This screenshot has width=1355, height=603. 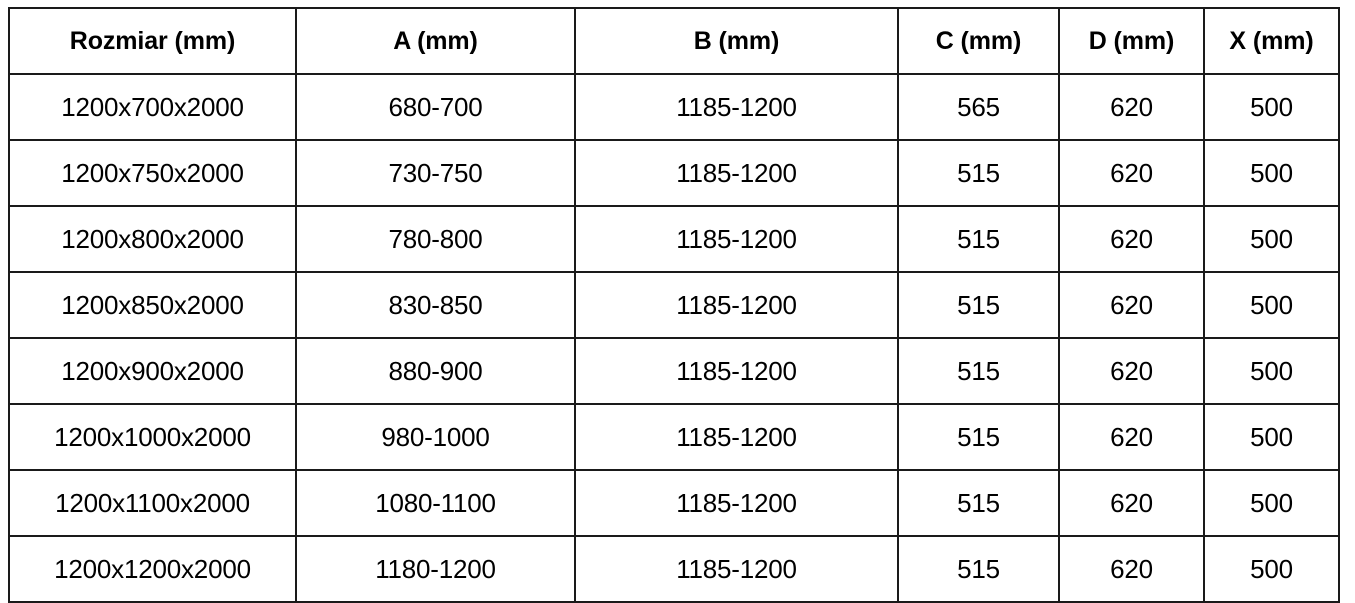 What do you see at coordinates (152, 173) in the screenshot?
I see `cell-rozmiar: 1200x750x2000` at bounding box center [152, 173].